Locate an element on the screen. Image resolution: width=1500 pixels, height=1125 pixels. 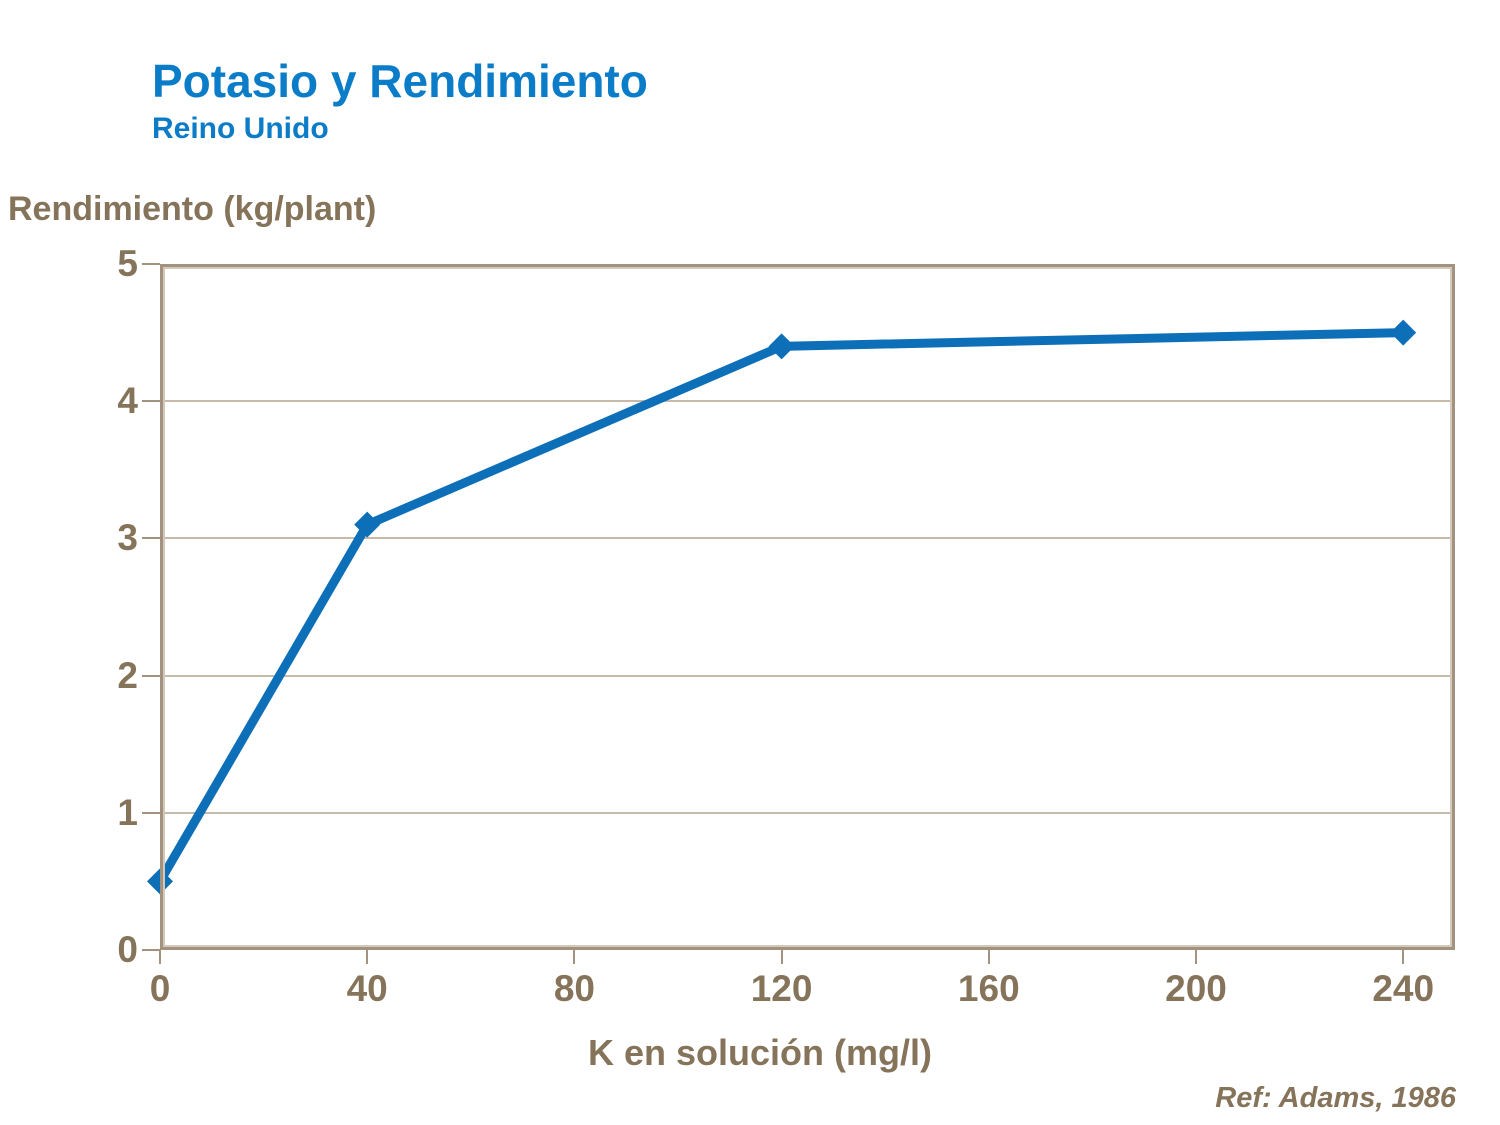
x-tick-label: 120 is located at coordinates (781, 988).